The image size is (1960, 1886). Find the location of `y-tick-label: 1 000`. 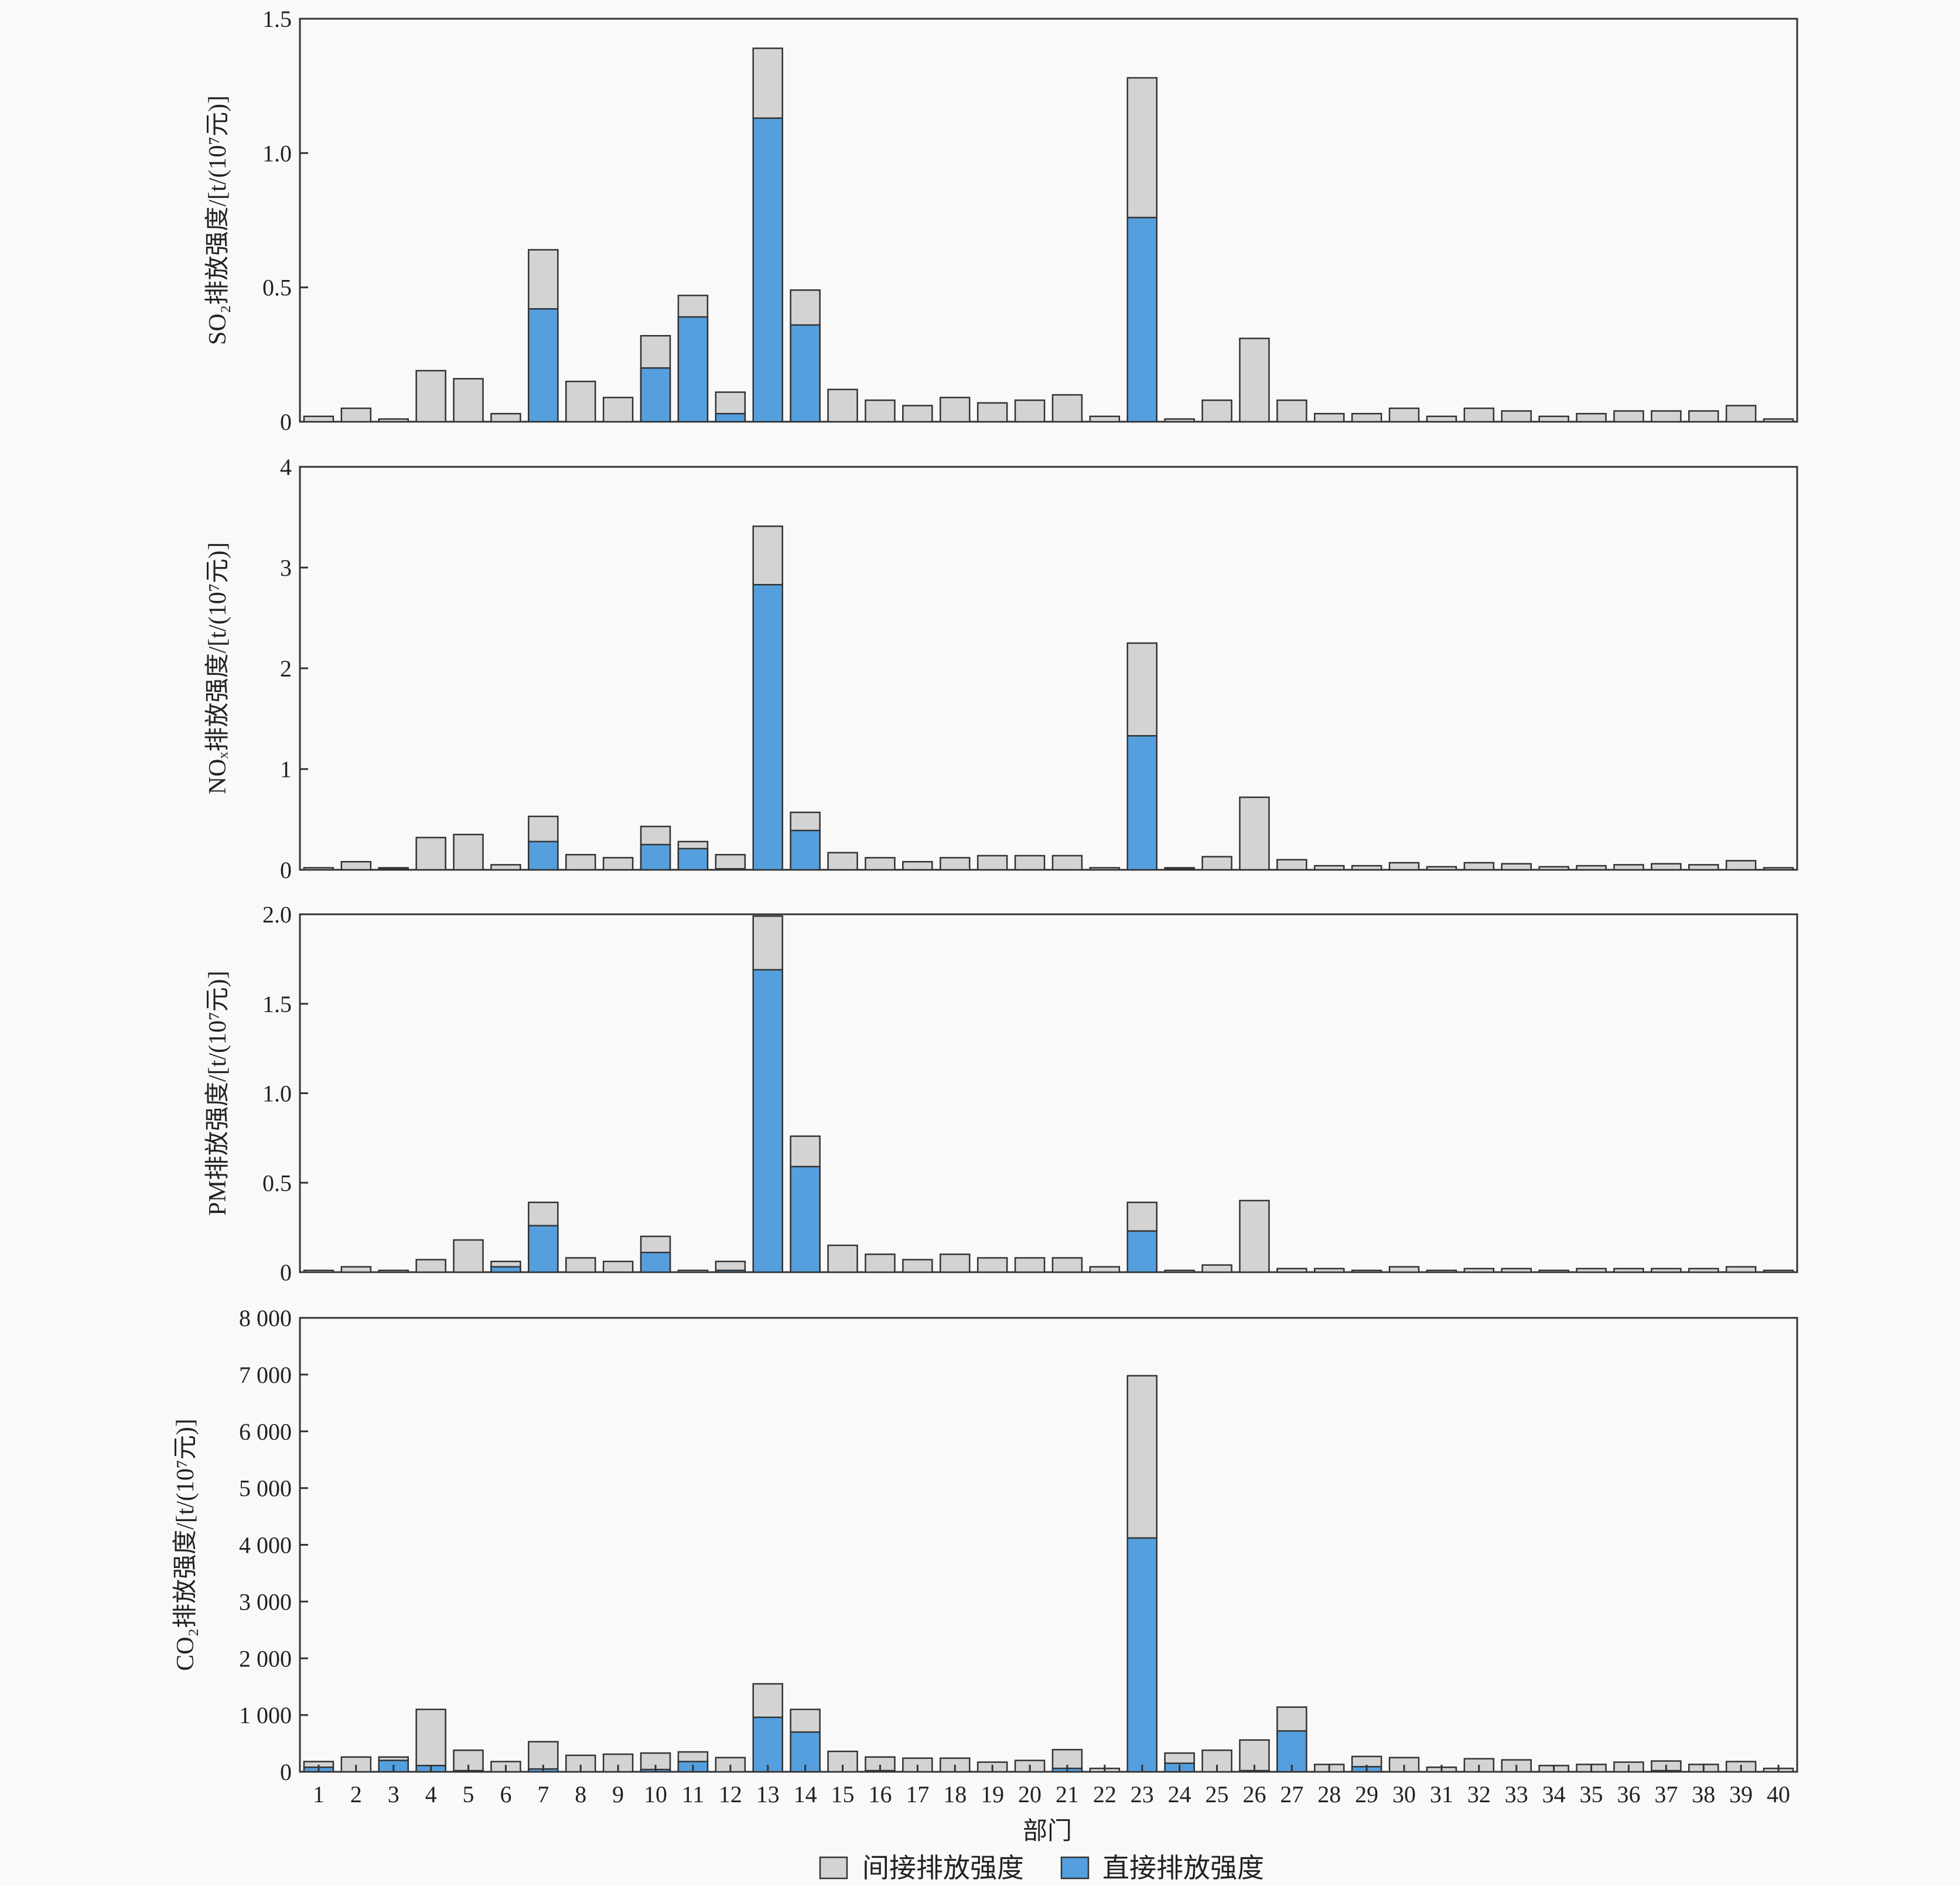

y-tick-label: 1 000 is located at coordinates (265, 1715).